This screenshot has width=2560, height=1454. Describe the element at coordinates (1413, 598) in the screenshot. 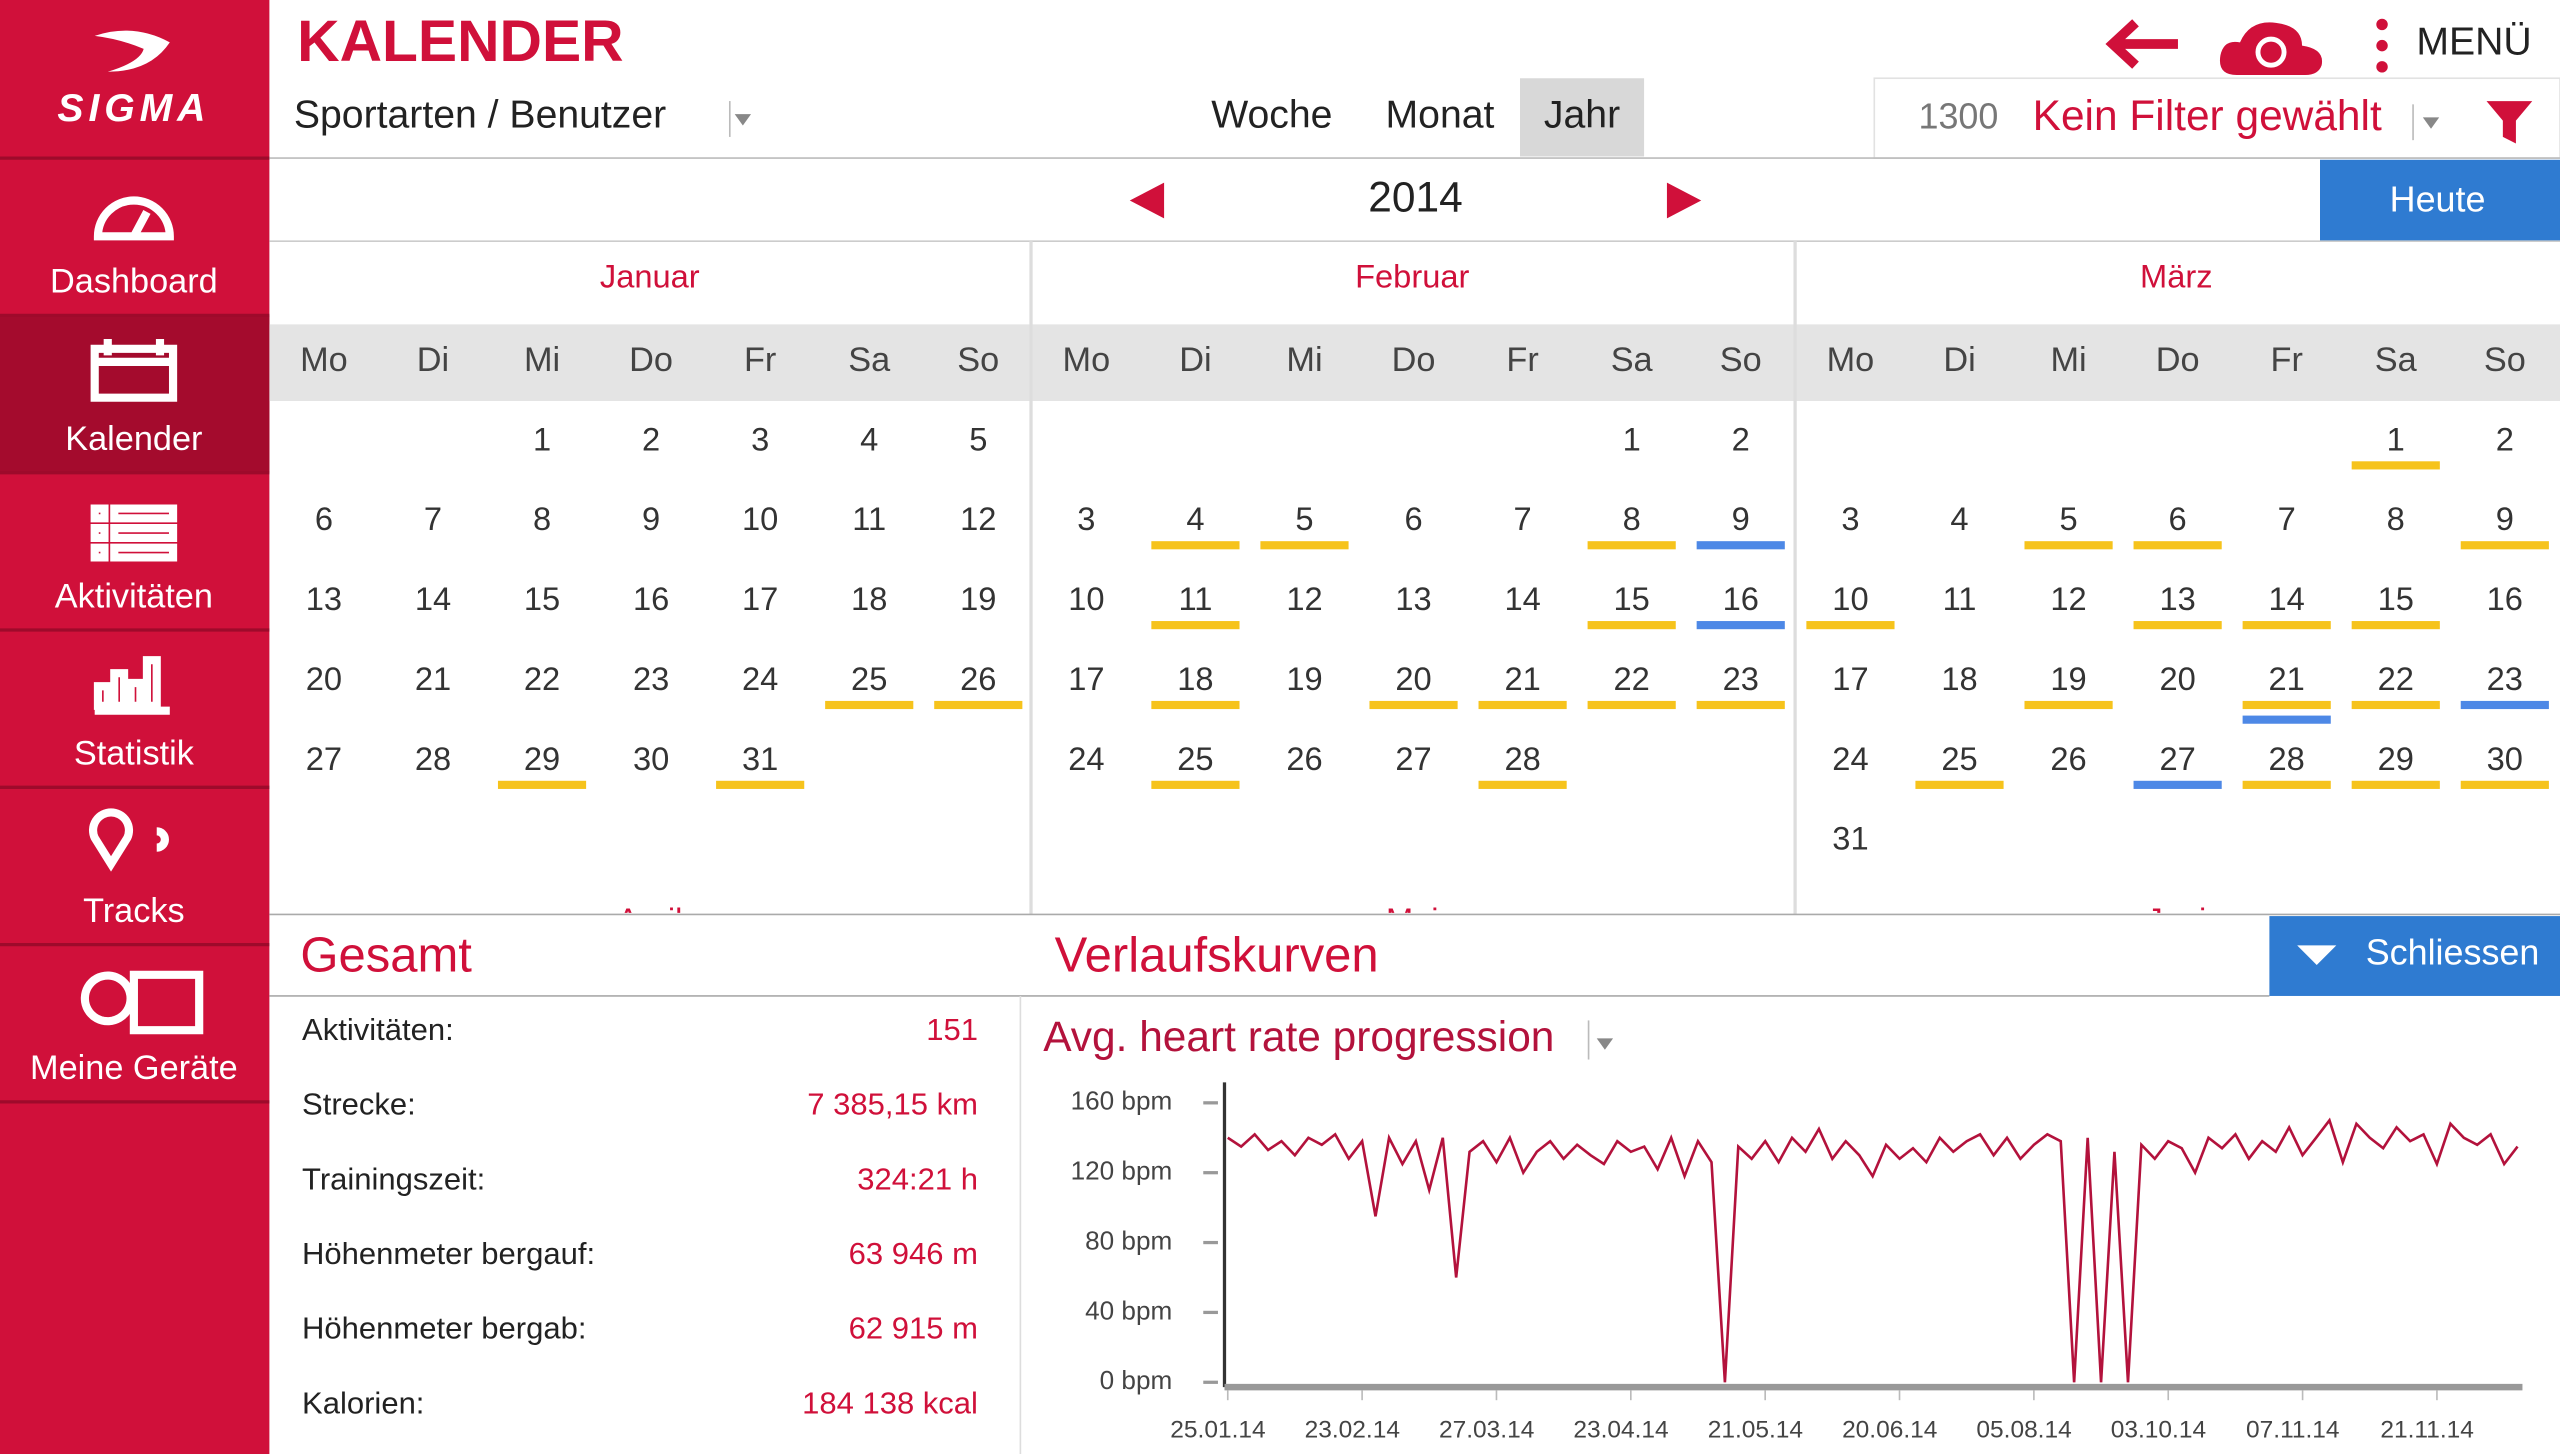

I see `day: 13` at that location.